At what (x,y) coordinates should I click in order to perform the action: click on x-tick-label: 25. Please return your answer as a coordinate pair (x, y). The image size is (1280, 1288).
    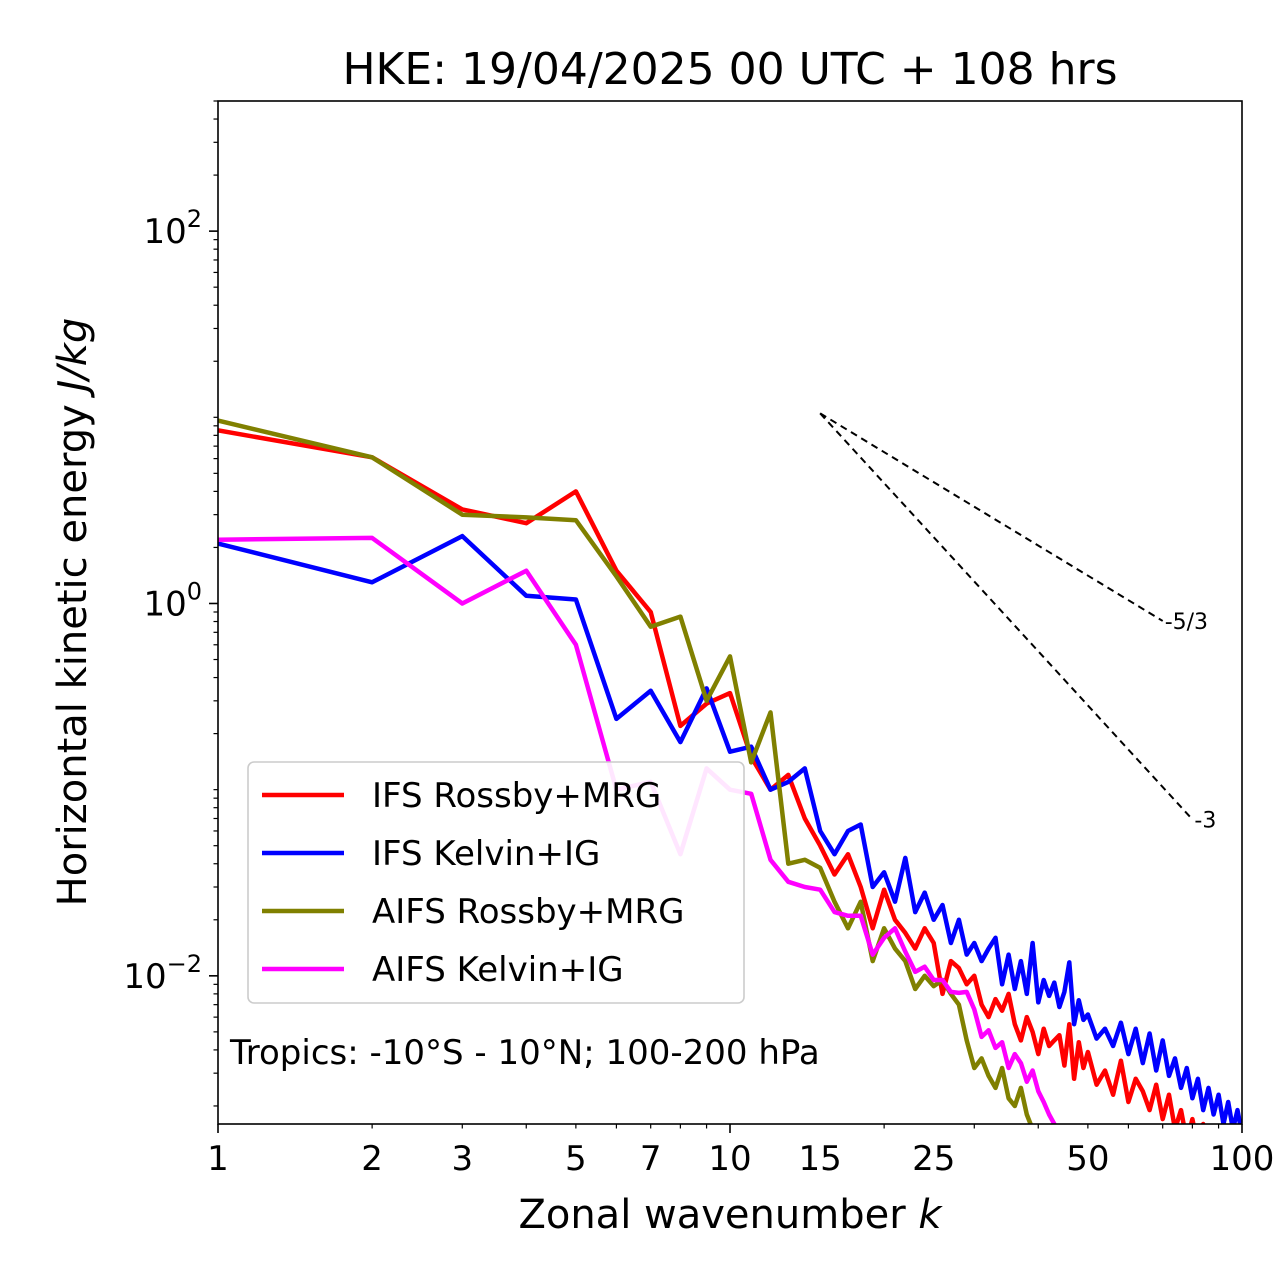
    Looking at the image, I should click on (933, 1159).